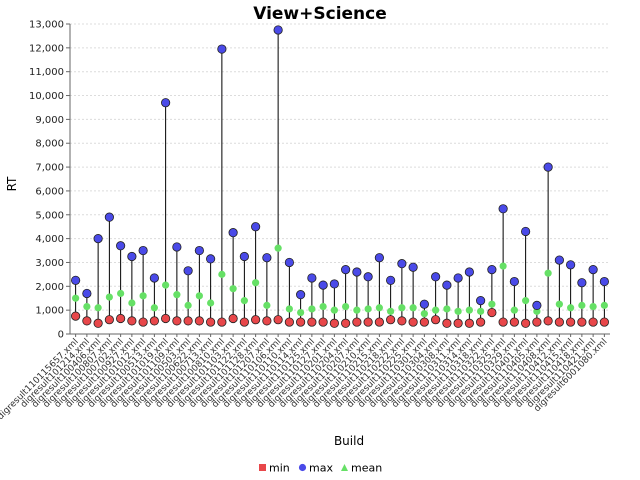 This screenshot has height=480, width=640. I want to click on legend-mean-swatch, so click(344, 467).